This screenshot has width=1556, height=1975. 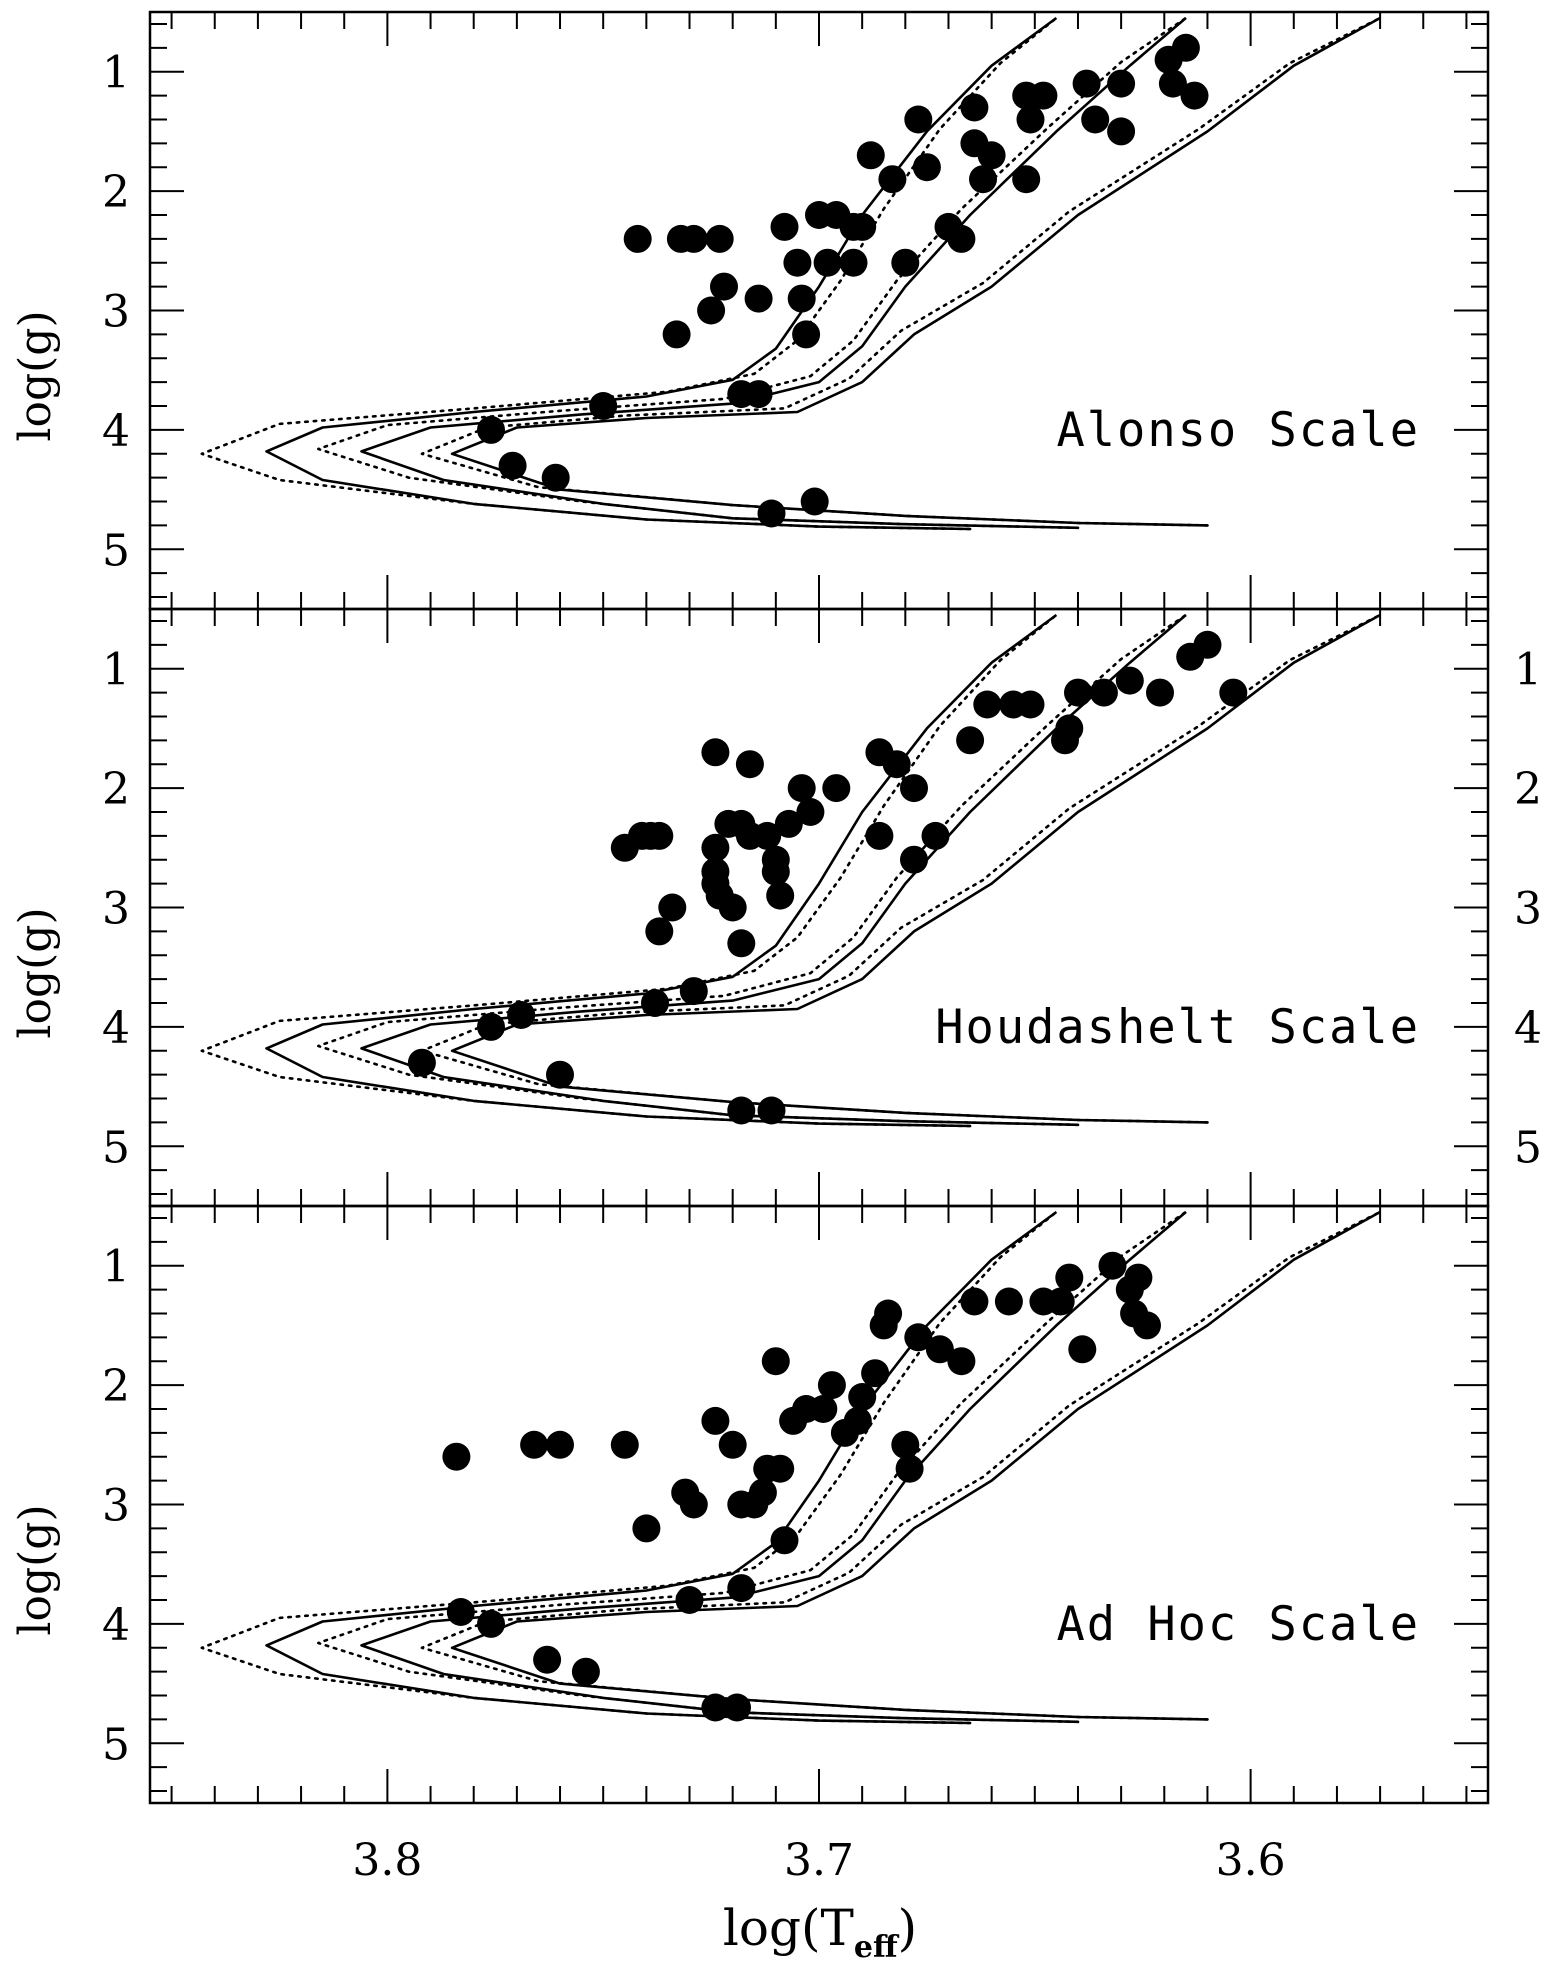 What do you see at coordinates (1528, 1147) in the screenshot?
I see `y-tick-label-right: 5` at bounding box center [1528, 1147].